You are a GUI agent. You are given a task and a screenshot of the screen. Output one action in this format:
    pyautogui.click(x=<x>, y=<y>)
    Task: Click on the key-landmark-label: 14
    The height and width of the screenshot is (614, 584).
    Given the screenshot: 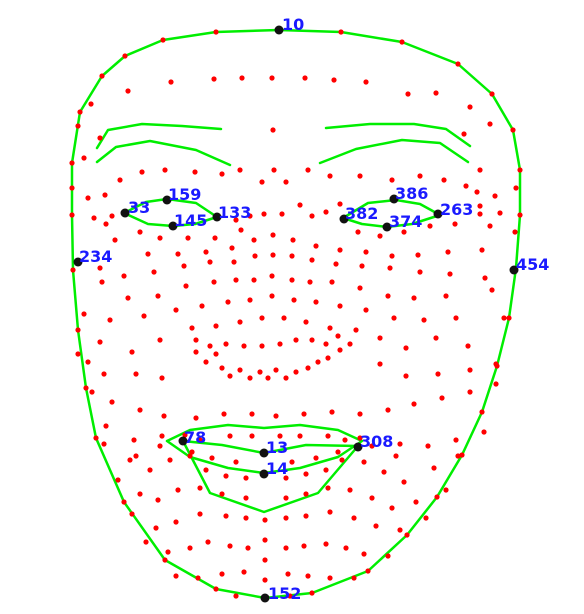 What is the action you would take?
    pyautogui.click(x=277, y=468)
    